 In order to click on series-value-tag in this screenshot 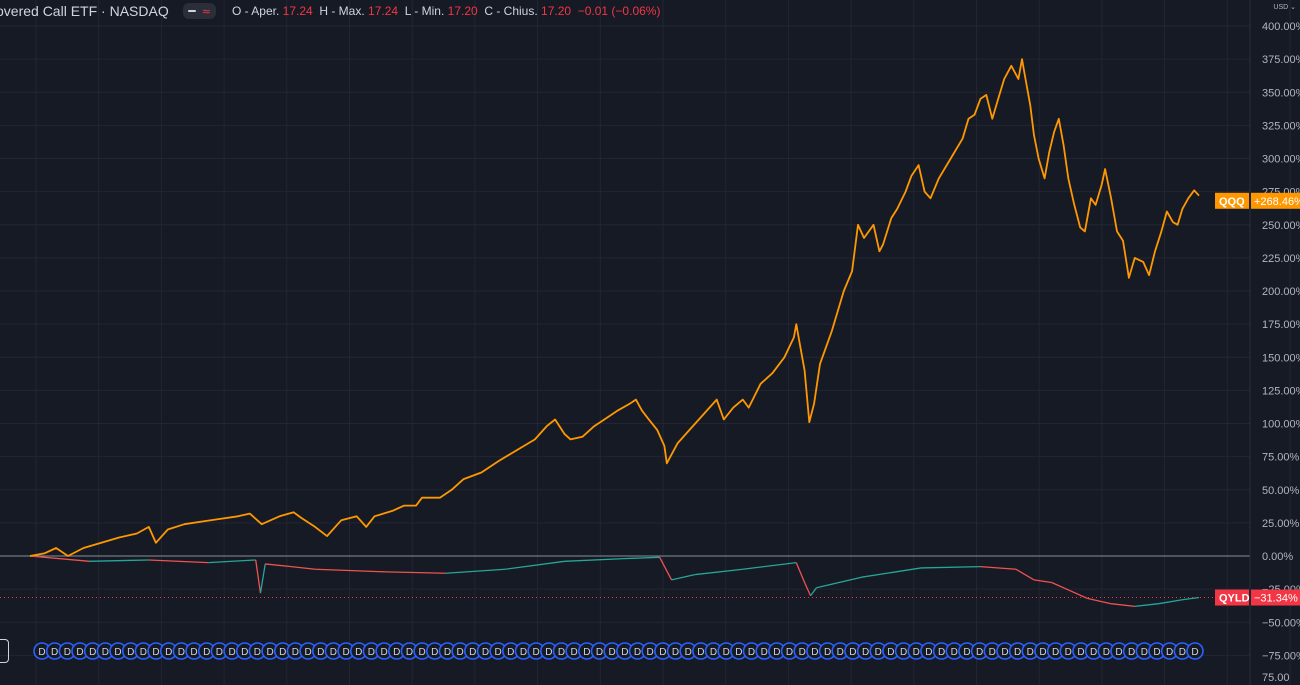, I will do `click(1275, 597)`.